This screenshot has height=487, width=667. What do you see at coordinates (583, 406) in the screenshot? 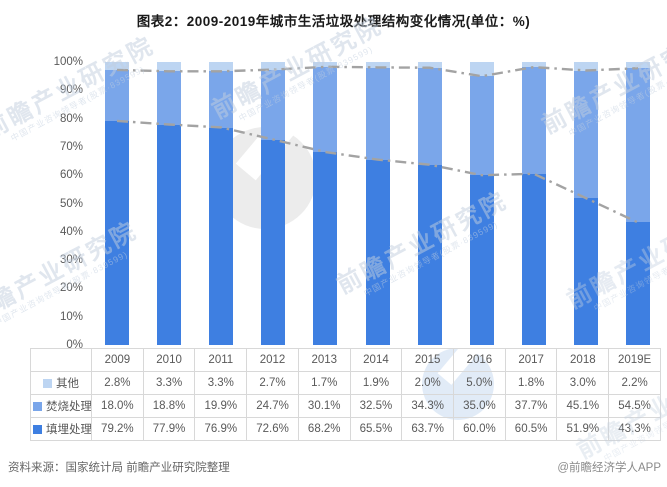
I see `value-cell: 45.1%` at bounding box center [583, 406].